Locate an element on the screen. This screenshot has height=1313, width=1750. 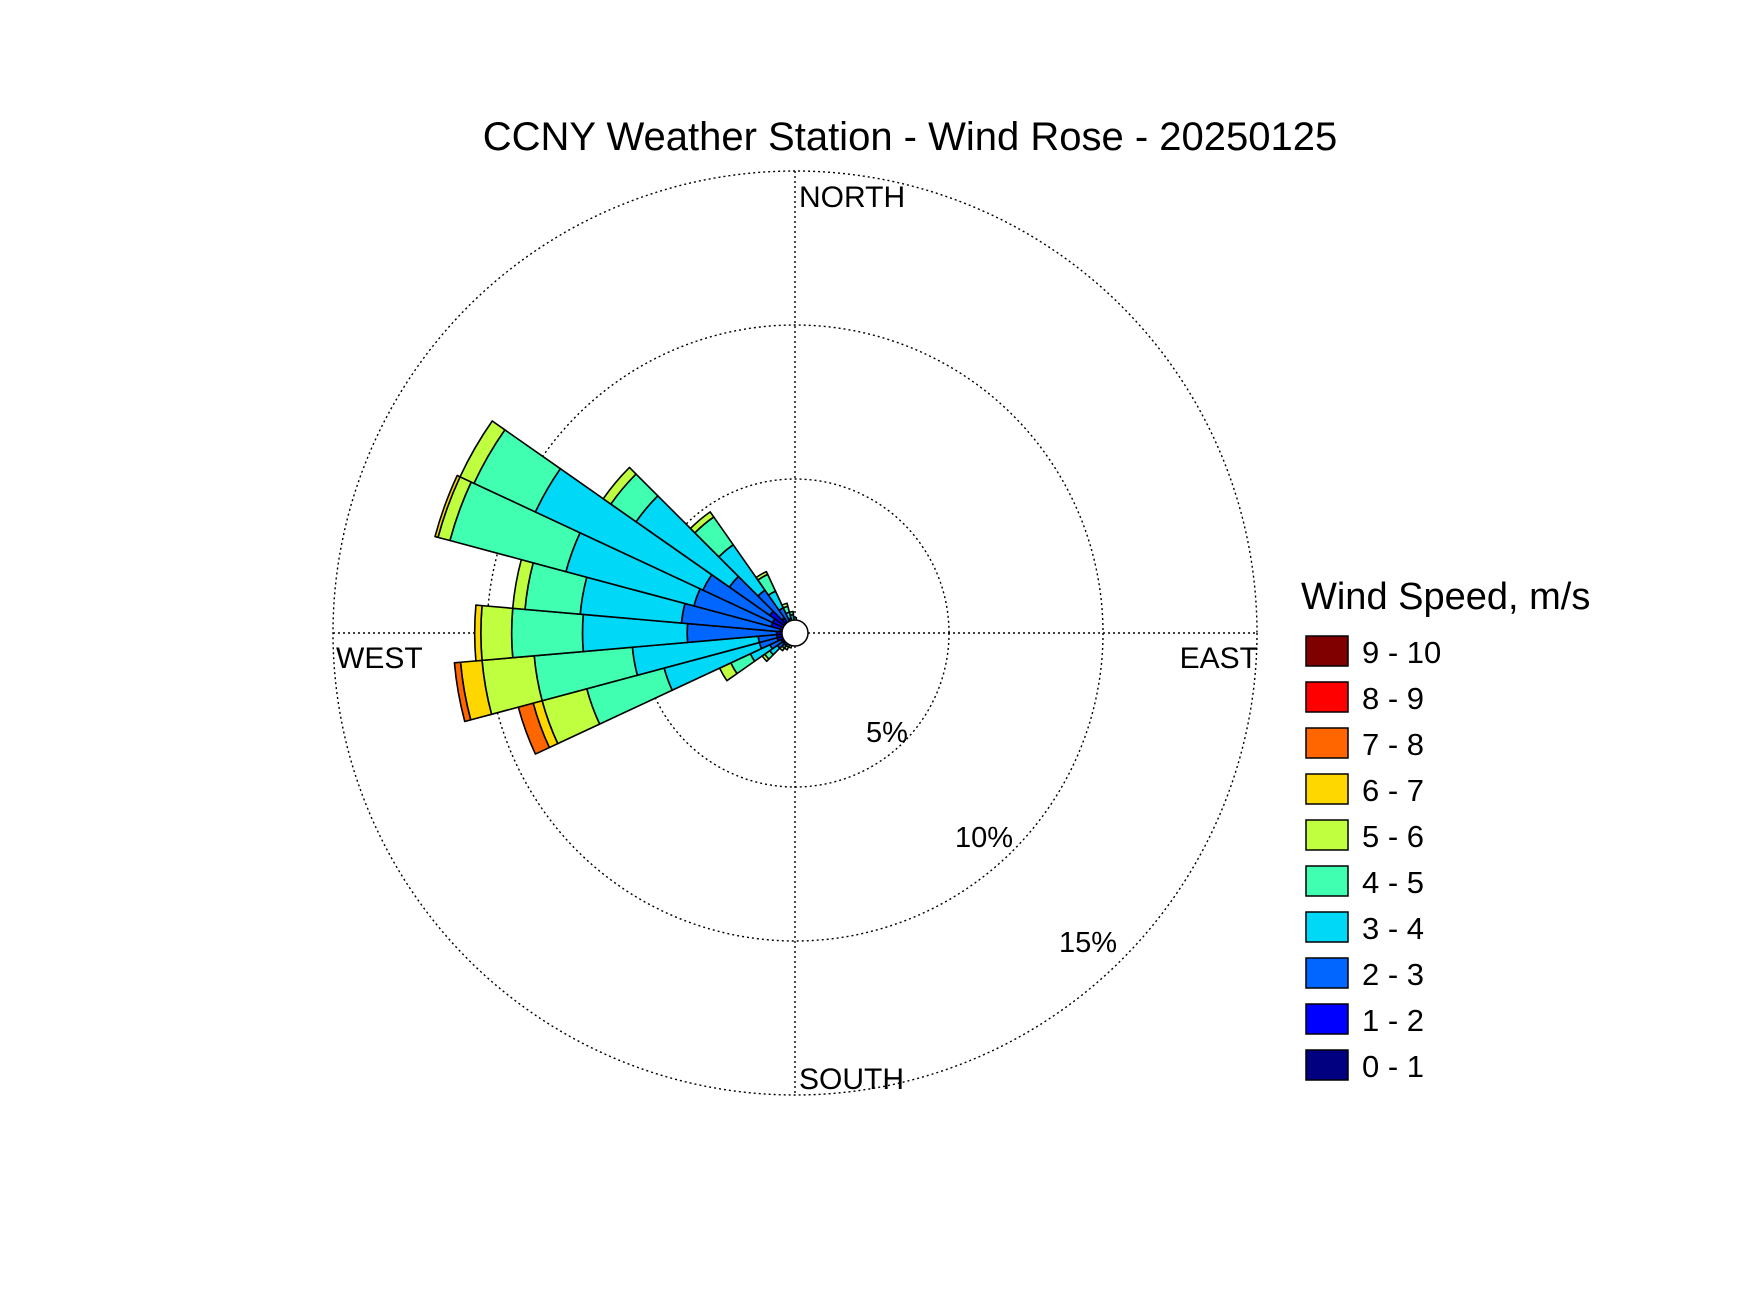
ring-label-10: 10% is located at coordinates (984, 838).